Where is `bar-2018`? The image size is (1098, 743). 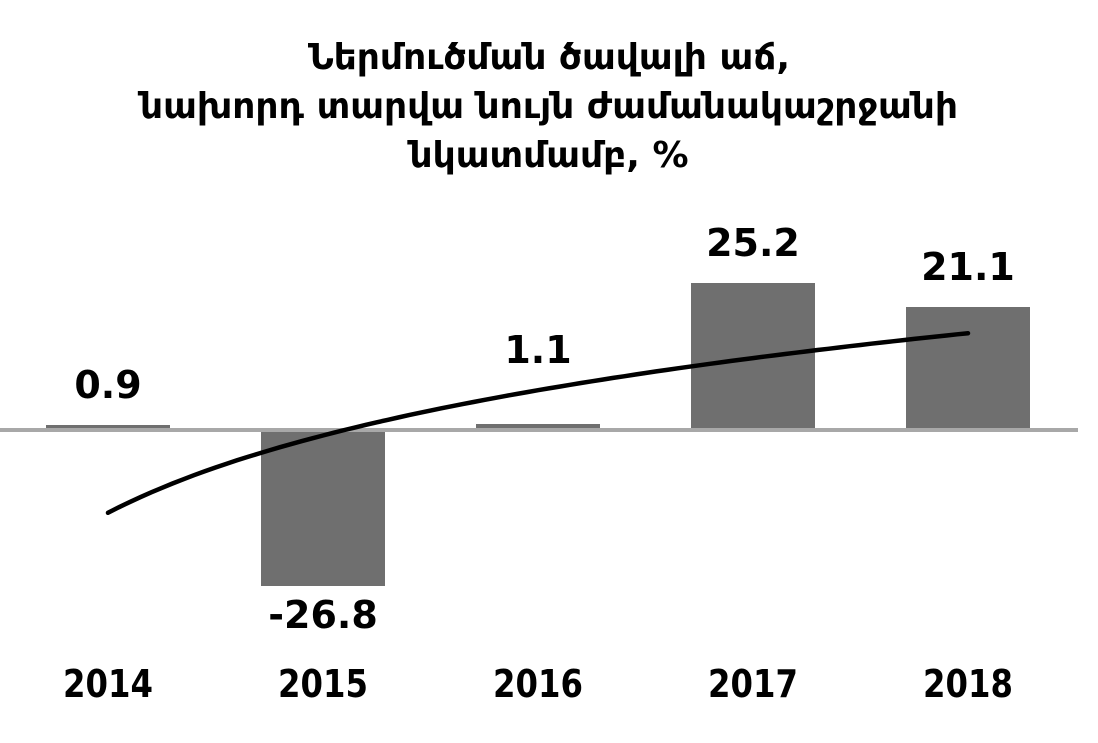
bar-2018 is located at coordinates (968, 368).